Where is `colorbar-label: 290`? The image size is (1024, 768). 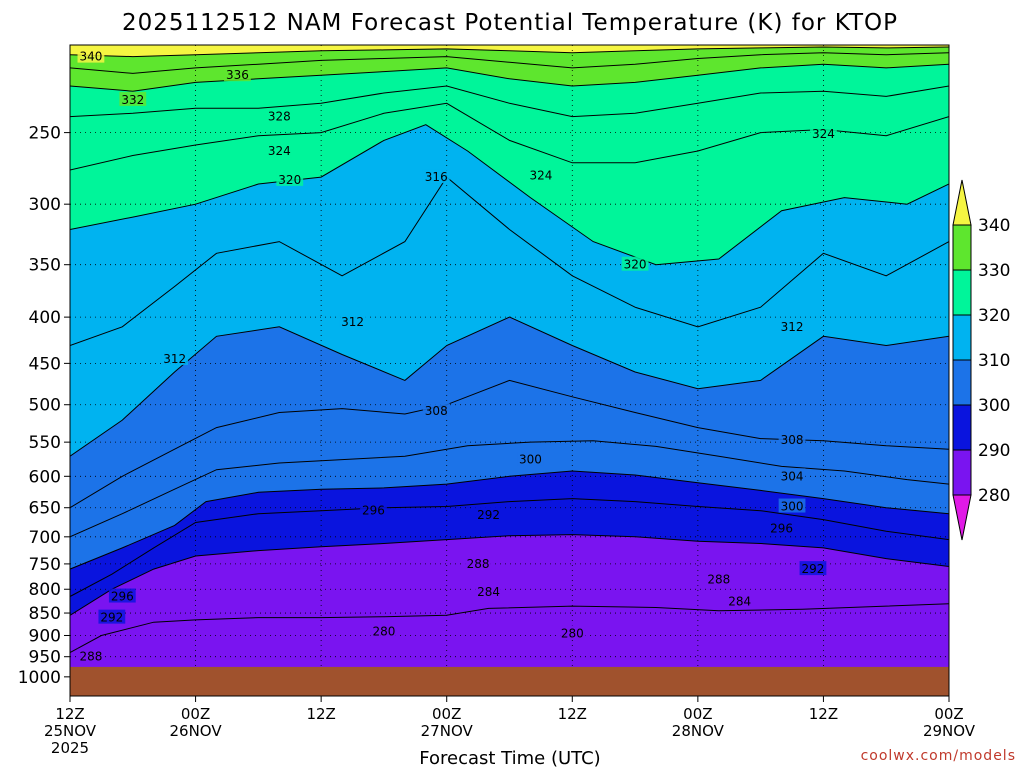
colorbar-label: 290 is located at coordinates (994, 451).